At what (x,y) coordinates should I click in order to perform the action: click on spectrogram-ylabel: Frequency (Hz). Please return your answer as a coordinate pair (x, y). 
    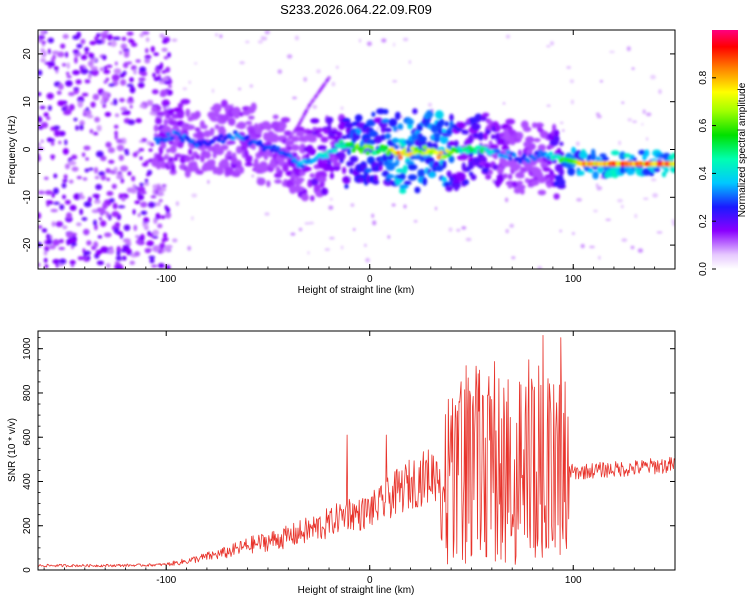
    Looking at the image, I should click on (12, 150).